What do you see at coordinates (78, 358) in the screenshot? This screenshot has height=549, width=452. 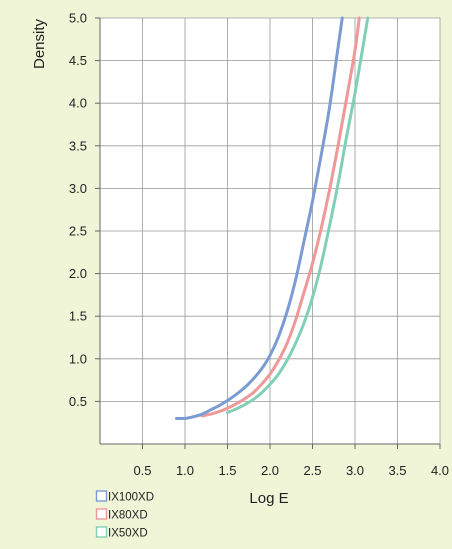 I see `y-tick-label-1: 1.0` at bounding box center [78, 358].